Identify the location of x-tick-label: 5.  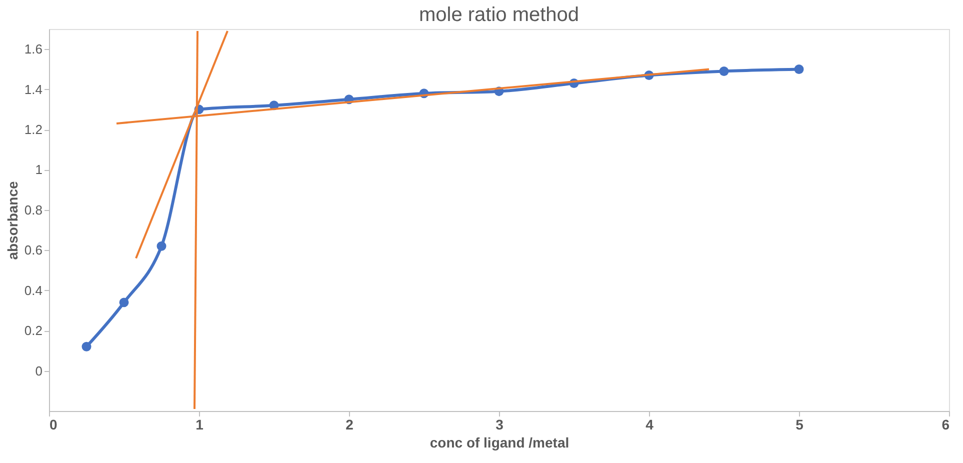
(800, 424).